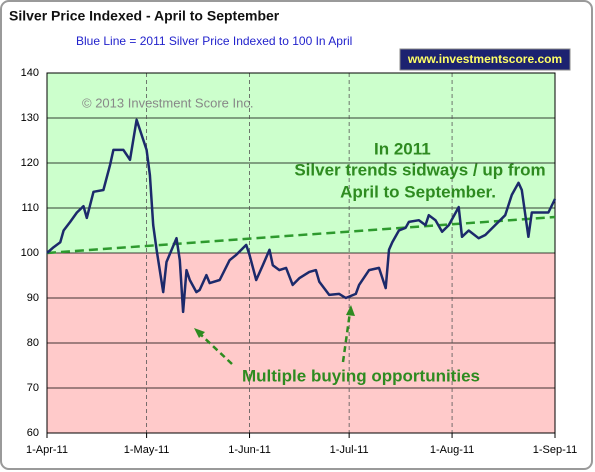  I want to click on annotation: Silver trends sidways / up from, so click(419, 169).